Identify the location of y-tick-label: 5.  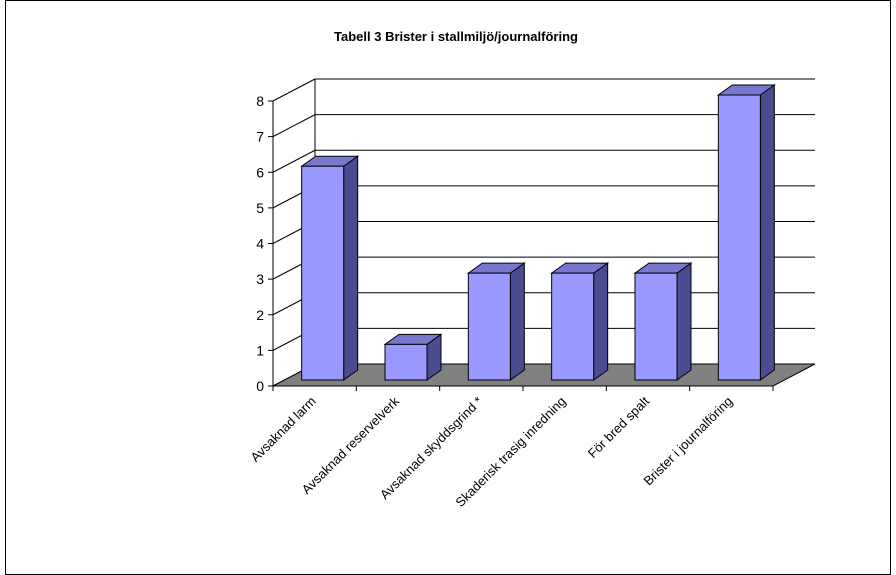
(260, 208).